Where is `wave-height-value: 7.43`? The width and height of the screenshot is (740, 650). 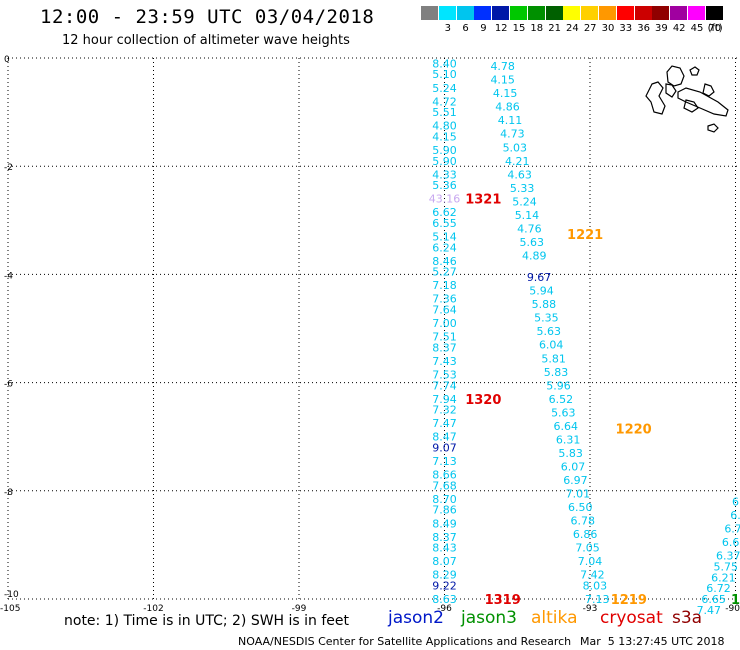 wave-height-value: 7.43 is located at coordinates (444, 361).